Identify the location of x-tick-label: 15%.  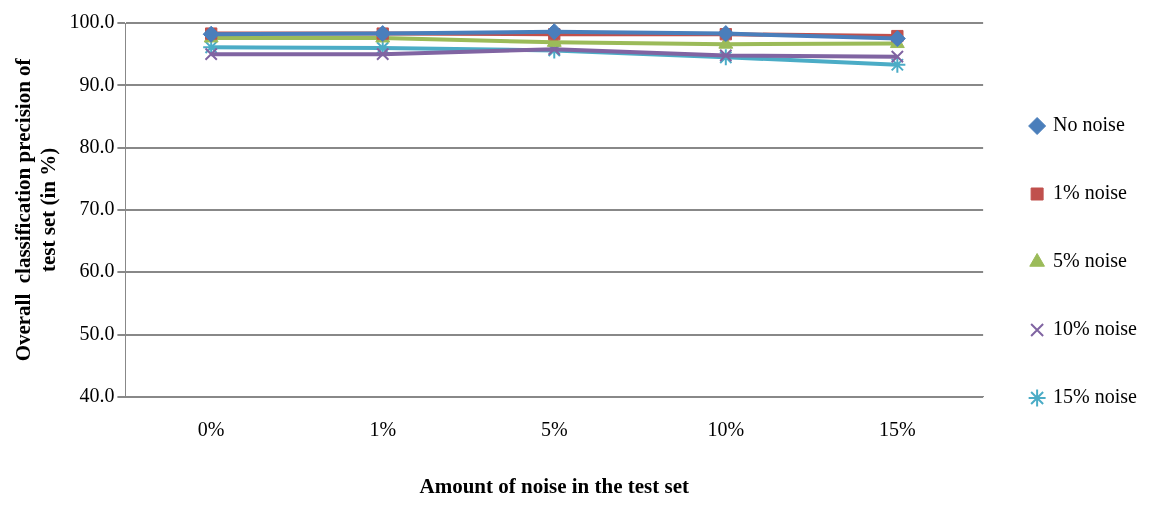
(897, 429).